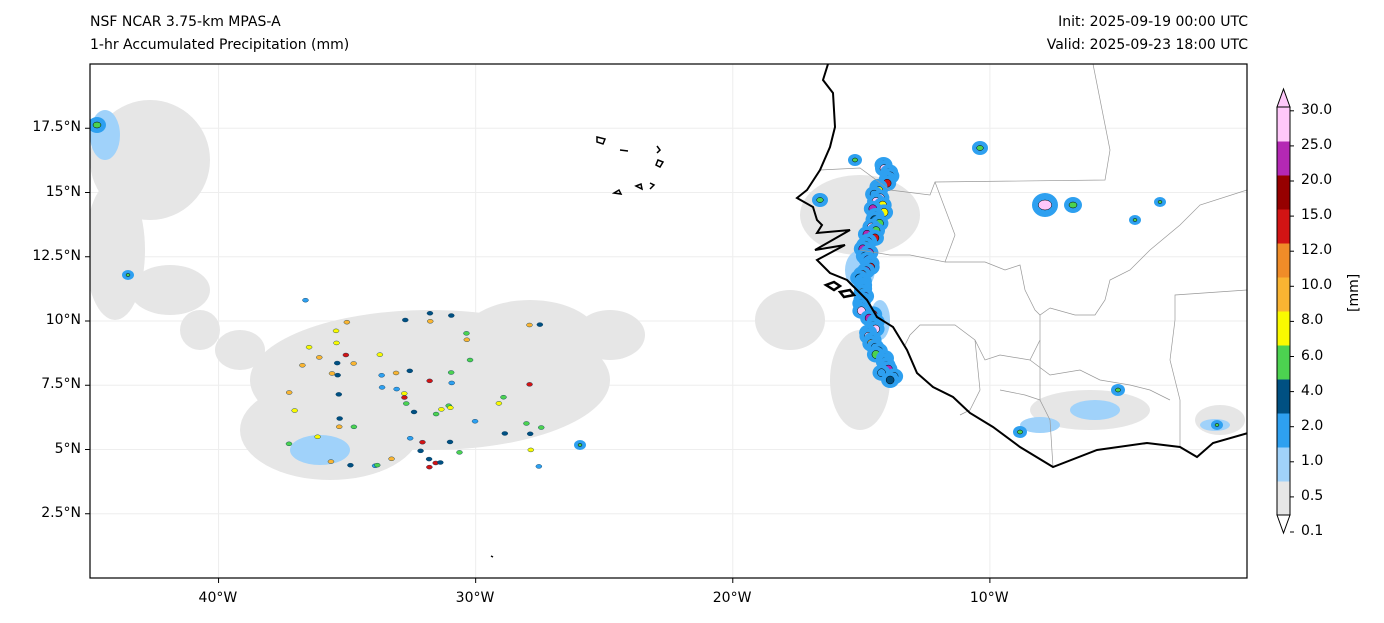  I want to click on lat-tick-label: 12.5°N, so click(56, 255).